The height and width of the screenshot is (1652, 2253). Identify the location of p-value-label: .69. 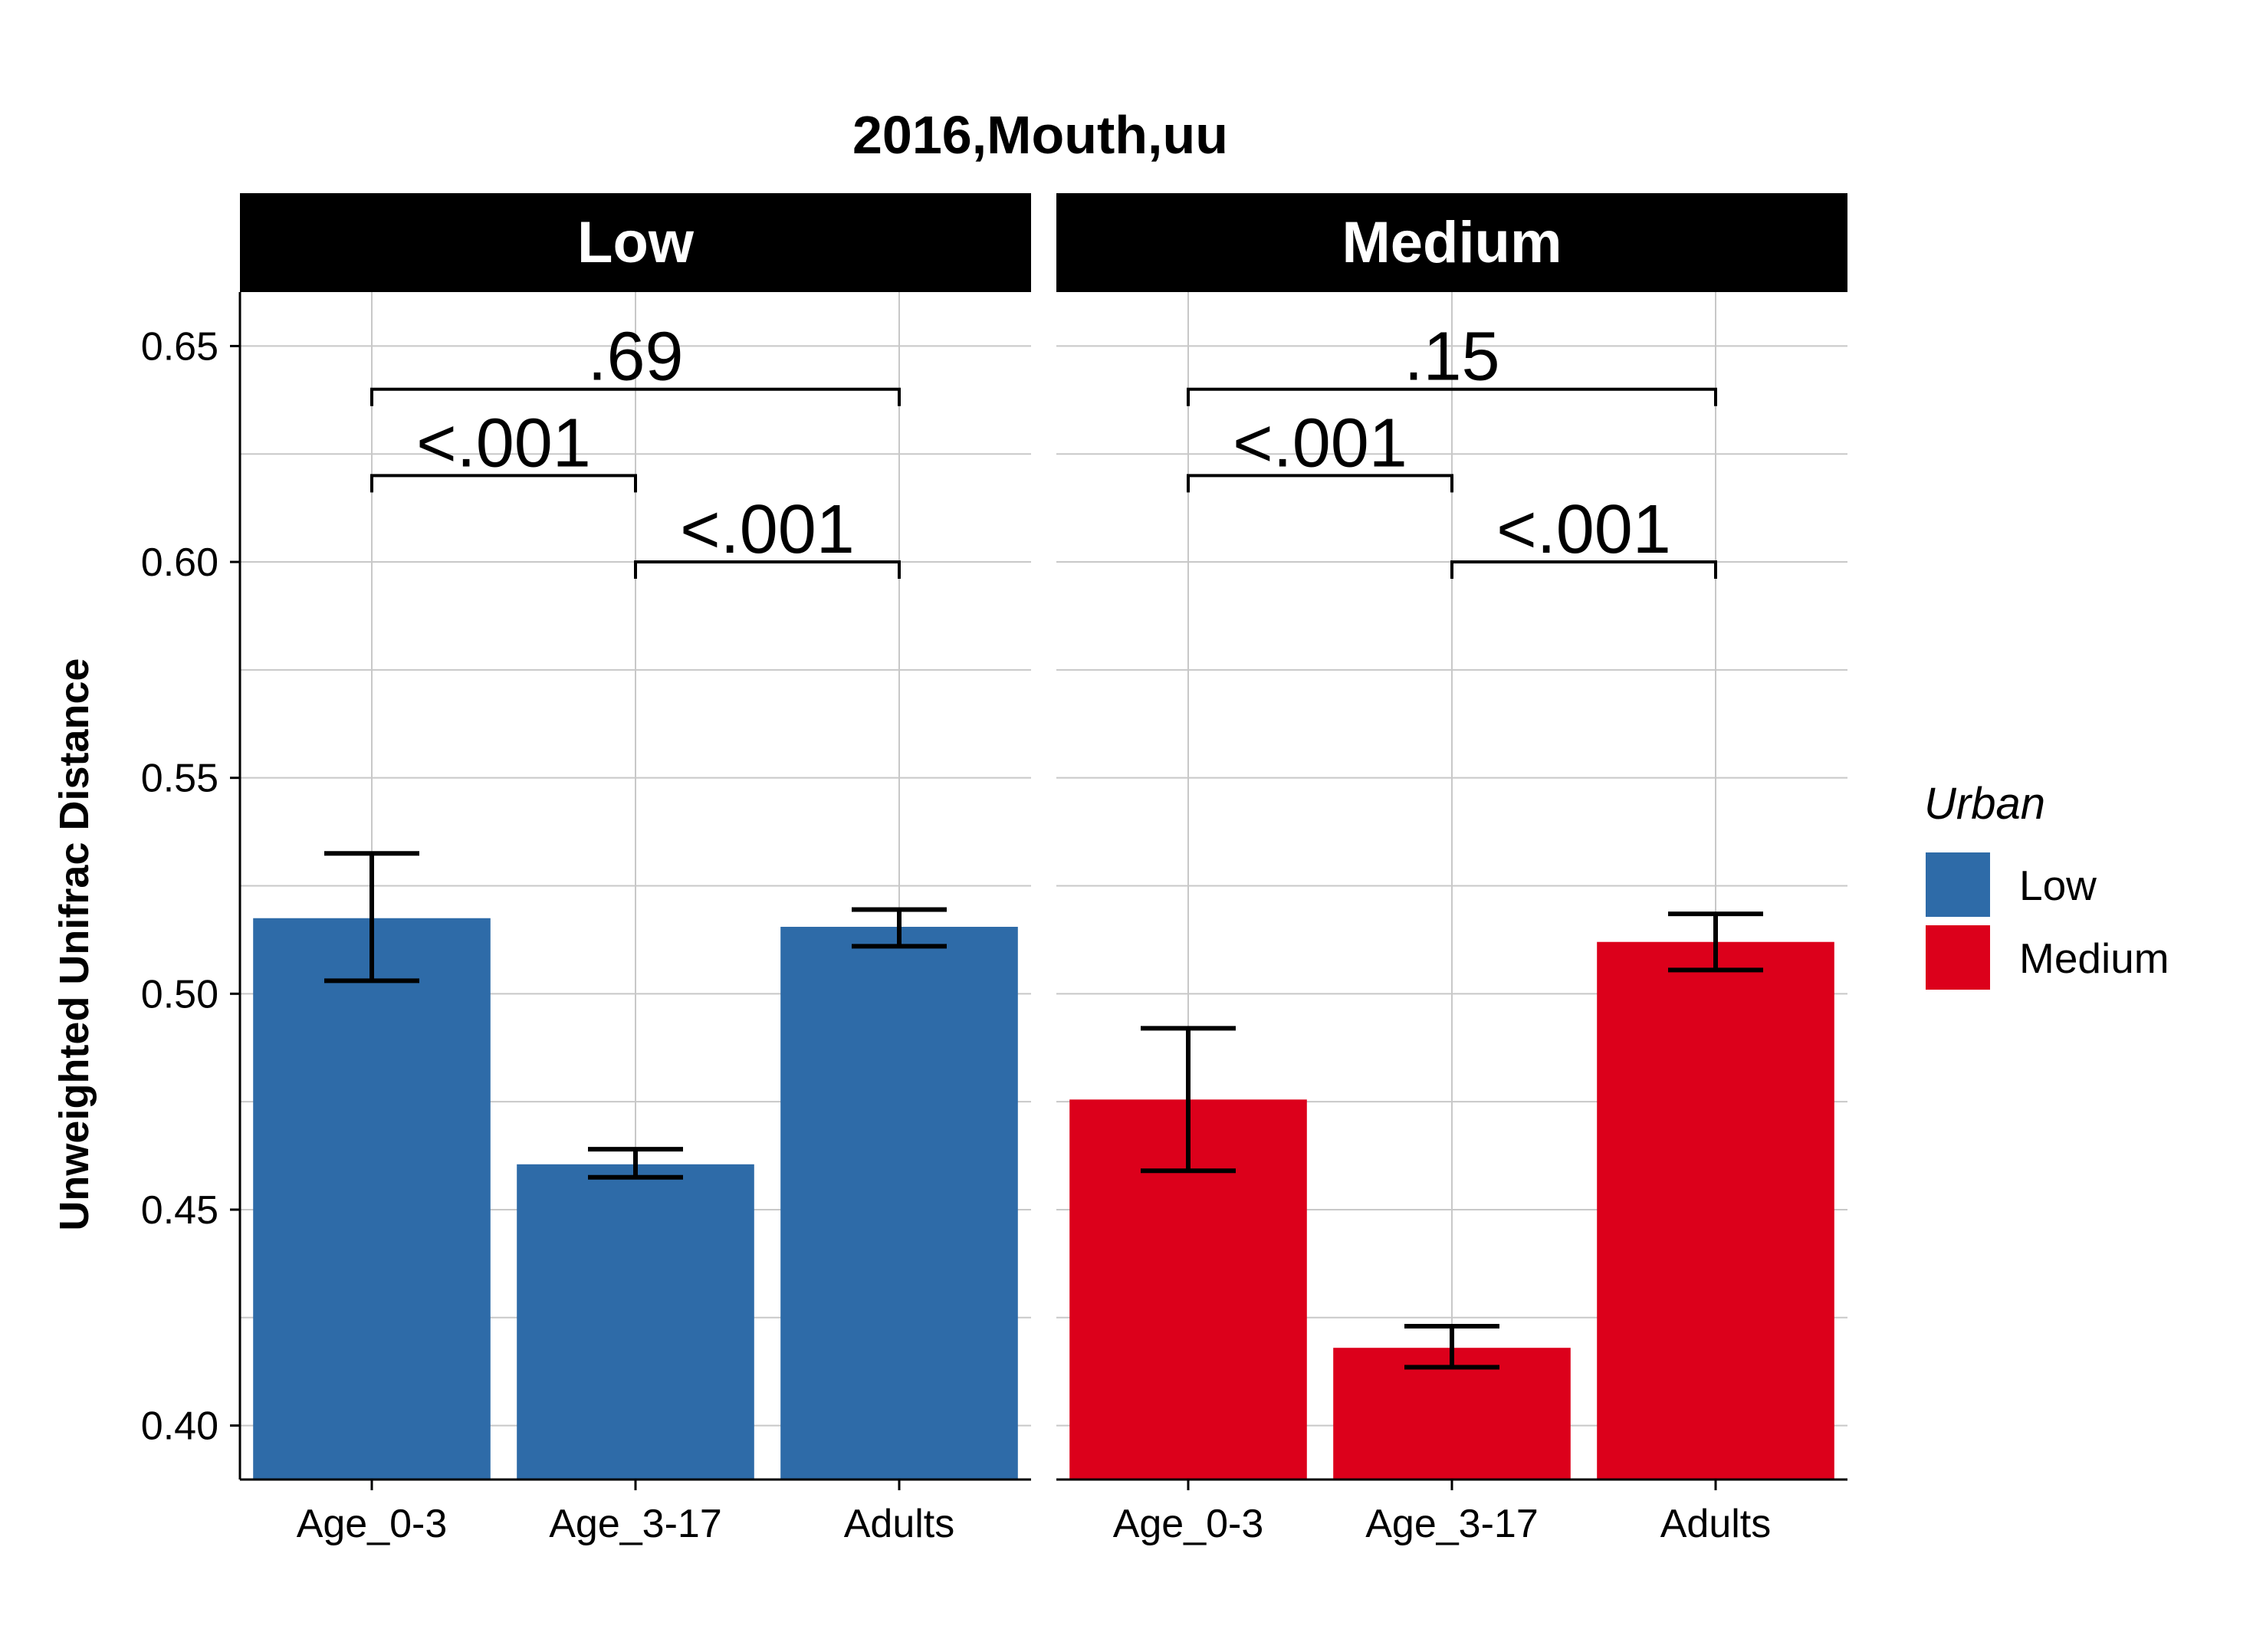
(635, 357).